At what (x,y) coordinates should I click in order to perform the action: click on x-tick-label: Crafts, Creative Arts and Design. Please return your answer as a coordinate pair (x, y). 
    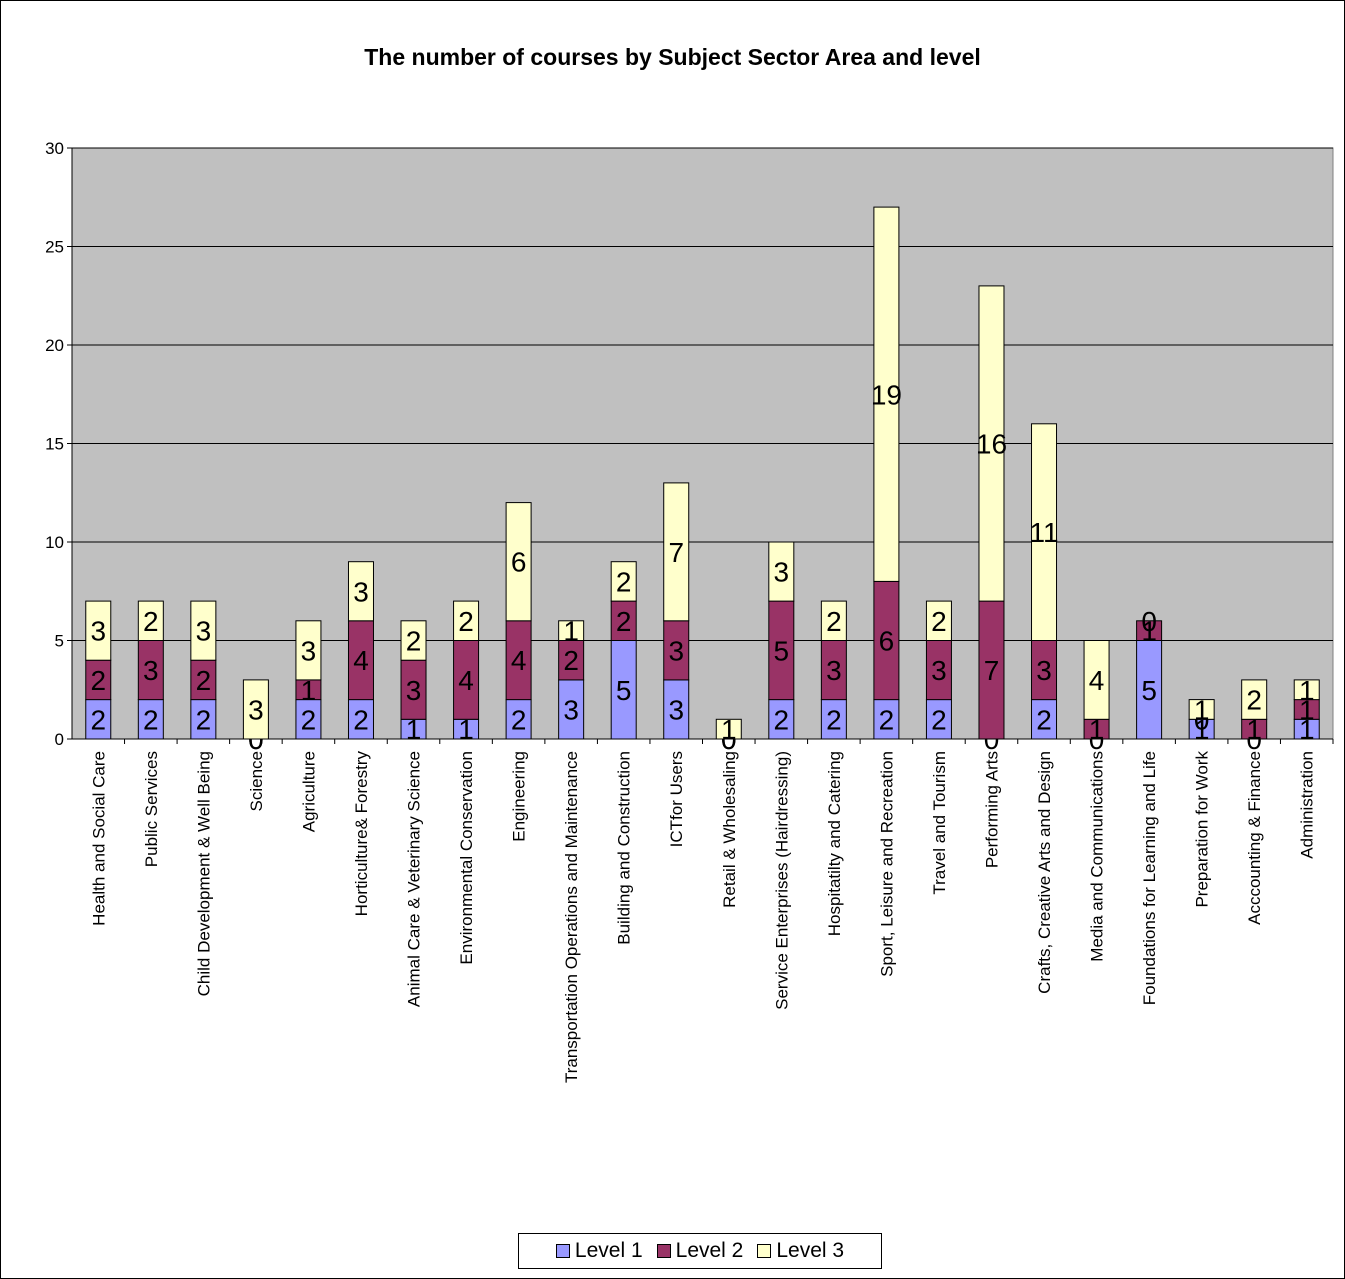
    Looking at the image, I should click on (1044, 872).